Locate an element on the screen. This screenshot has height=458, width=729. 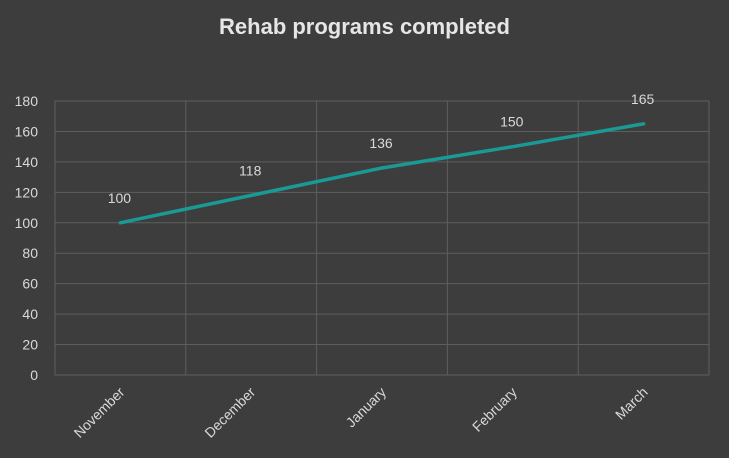
x-tick-label: November is located at coordinates (99, 412).